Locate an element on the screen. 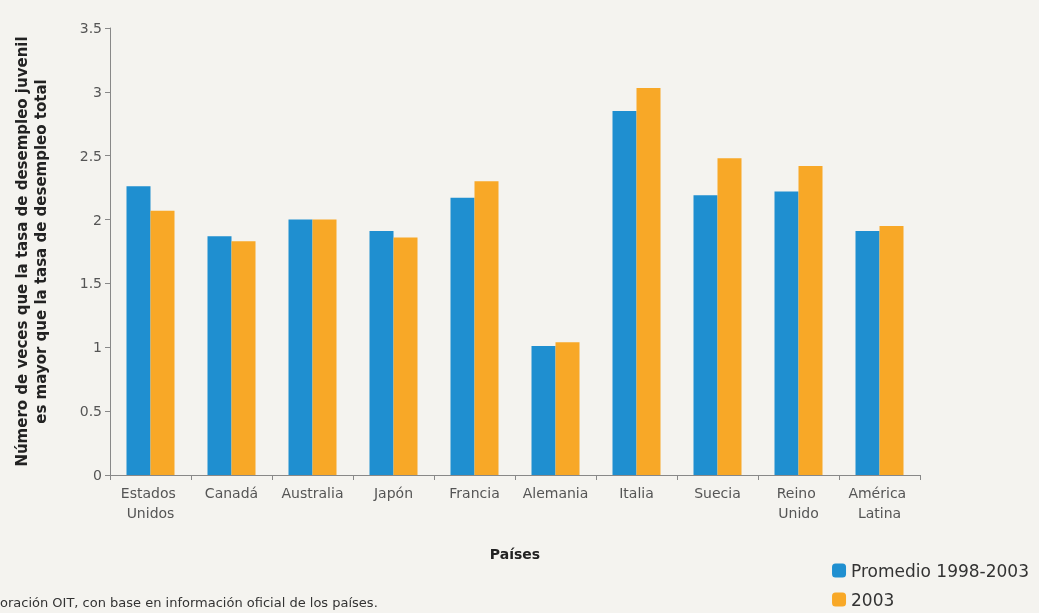 The height and width of the screenshot is (613, 1039). y-tick-label: 1.5 is located at coordinates (90, 283).